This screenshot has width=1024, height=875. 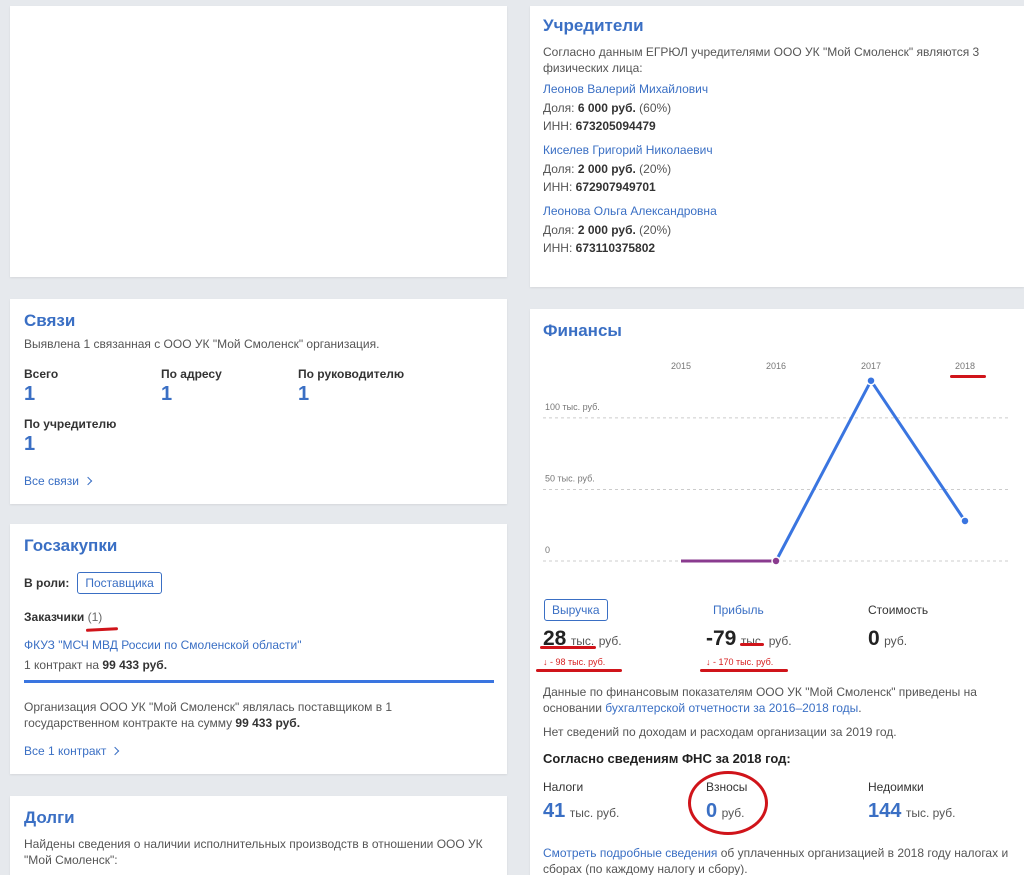 I want to click on stat-total: Всего 1, so click(x=41, y=386).